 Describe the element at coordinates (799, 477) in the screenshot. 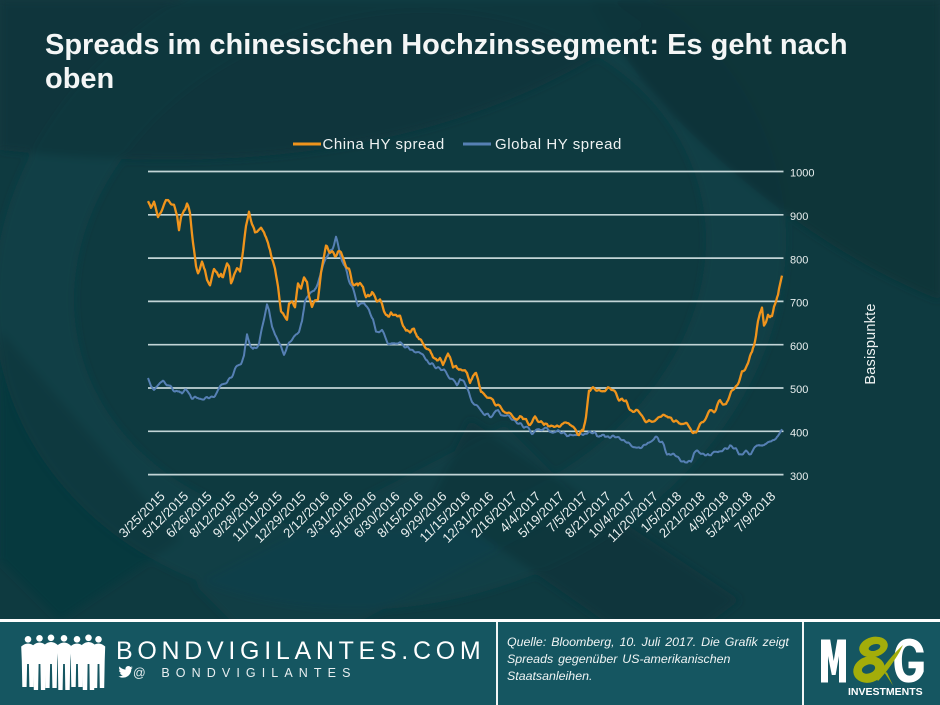

I see `svg-text: 300` at that location.